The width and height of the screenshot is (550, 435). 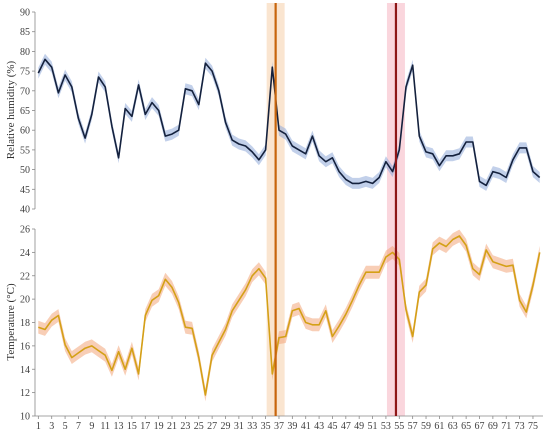 I want to click on x-tick-label: 33, so click(x=252, y=426).